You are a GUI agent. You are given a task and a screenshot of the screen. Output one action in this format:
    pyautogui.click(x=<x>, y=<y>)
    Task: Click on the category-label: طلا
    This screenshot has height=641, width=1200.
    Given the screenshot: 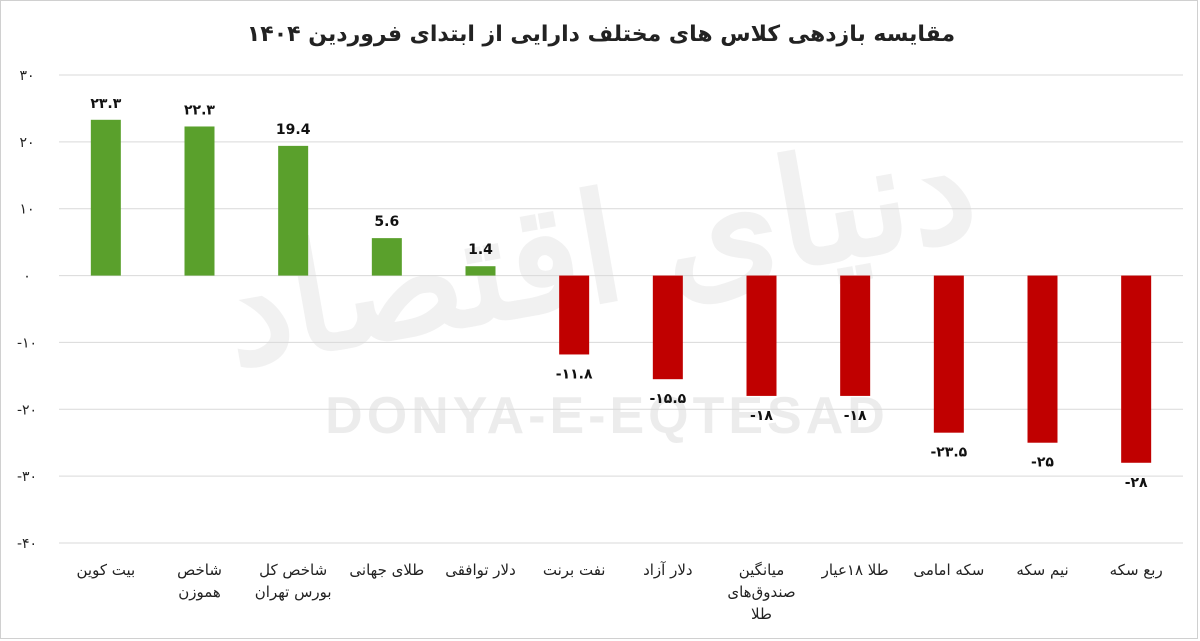 What is the action you would take?
    pyautogui.click(x=761, y=614)
    